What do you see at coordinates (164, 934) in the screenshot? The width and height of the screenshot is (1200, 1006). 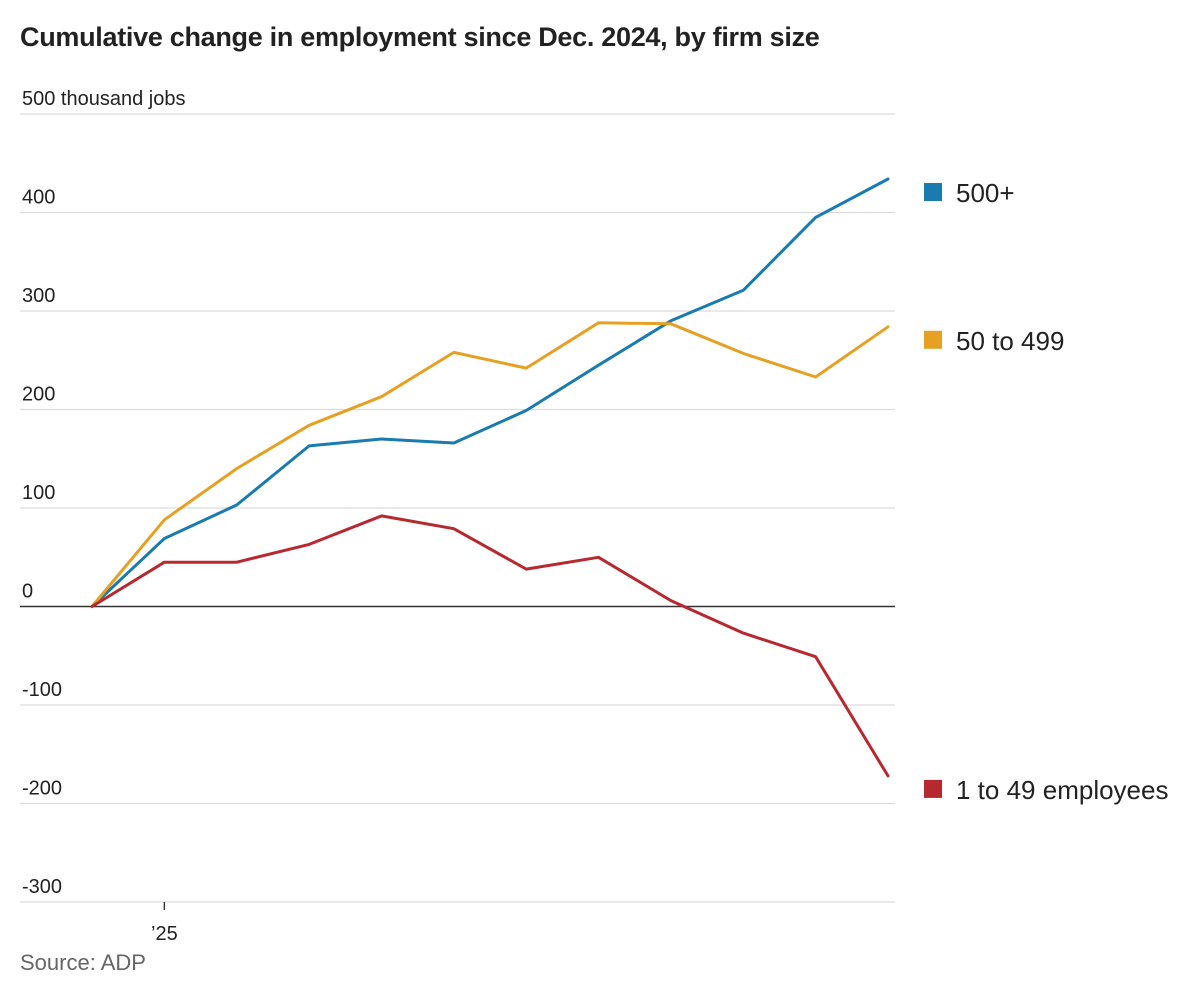 I see `x-tick-label: ’25` at bounding box center [164, 934].